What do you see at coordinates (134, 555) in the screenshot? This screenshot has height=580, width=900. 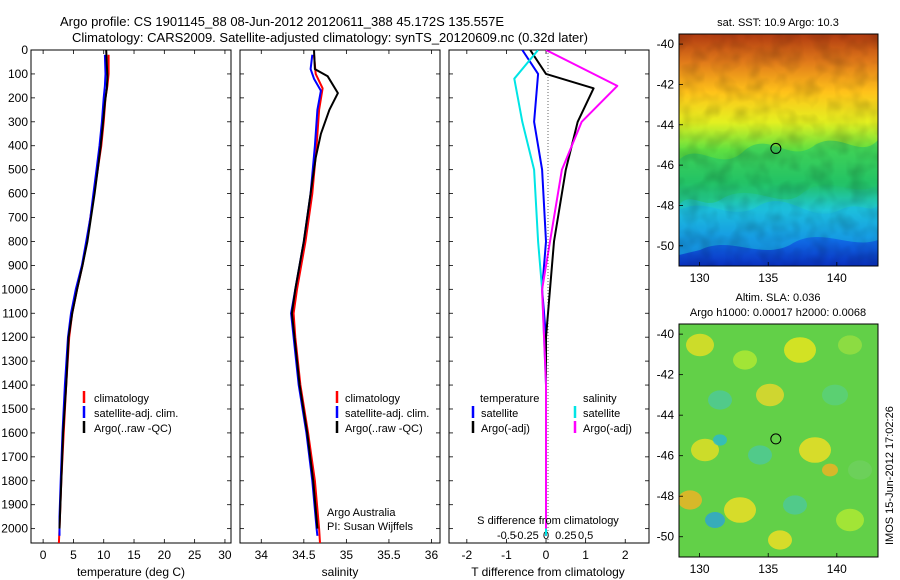 I see `x-tick-label: 15` at bounding box center [134, 555].